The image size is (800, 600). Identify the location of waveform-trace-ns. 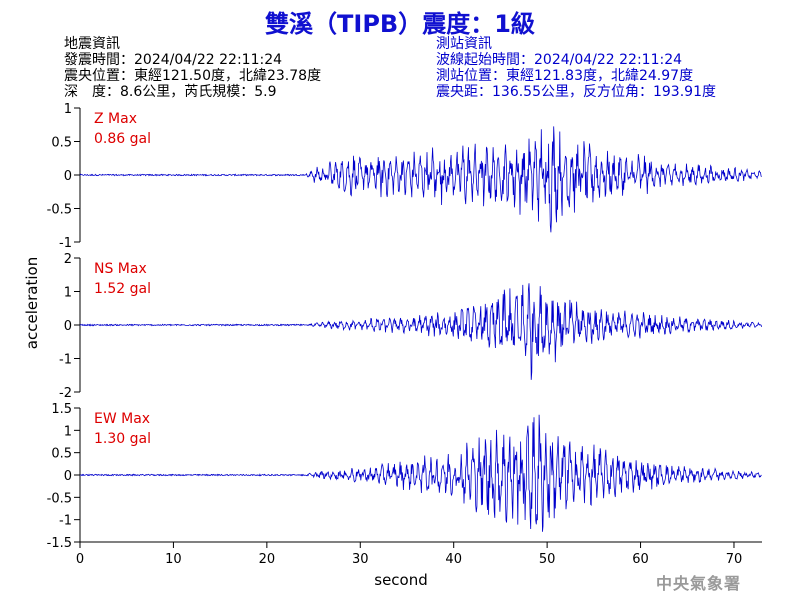
(420, 331).